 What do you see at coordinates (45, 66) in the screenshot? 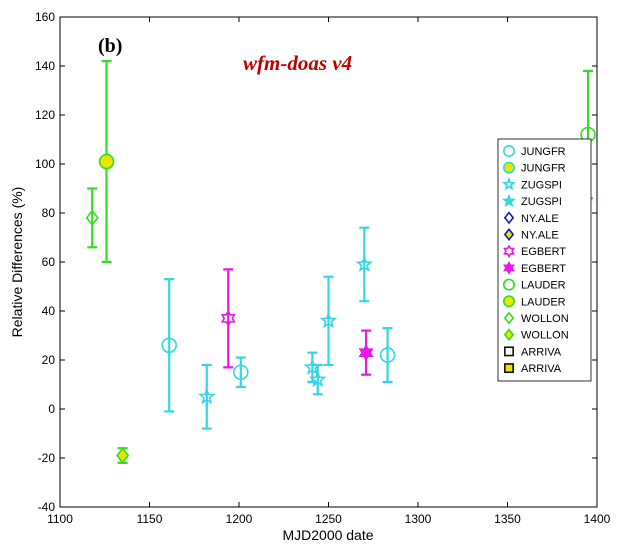
I see `y-tick-label: 140` at bounding box center [45, 66].